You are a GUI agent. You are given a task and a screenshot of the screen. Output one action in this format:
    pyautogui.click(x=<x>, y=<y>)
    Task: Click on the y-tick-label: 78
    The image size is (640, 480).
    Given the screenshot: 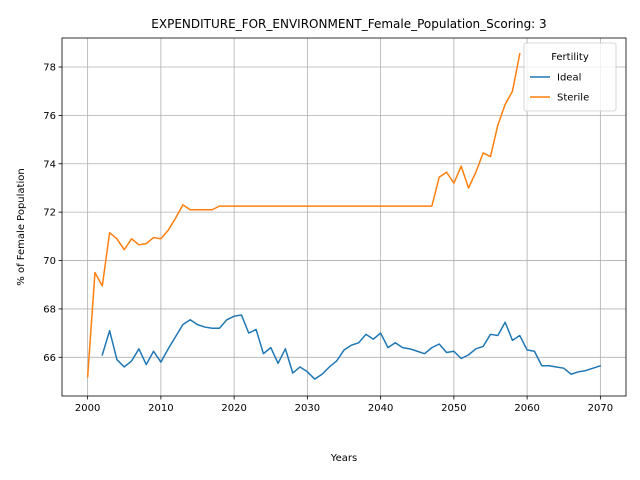 What is the action you would take?
    pyautogui.click(x=49, y=68)
    